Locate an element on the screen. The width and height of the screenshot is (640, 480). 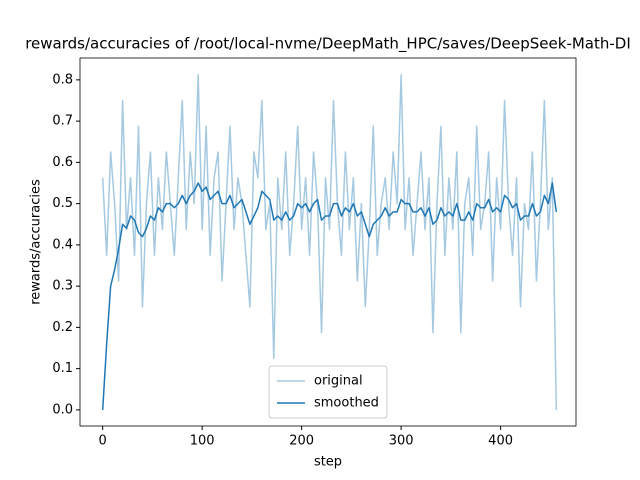
x-tick-label: 200 is located at coordinates (301, 441).